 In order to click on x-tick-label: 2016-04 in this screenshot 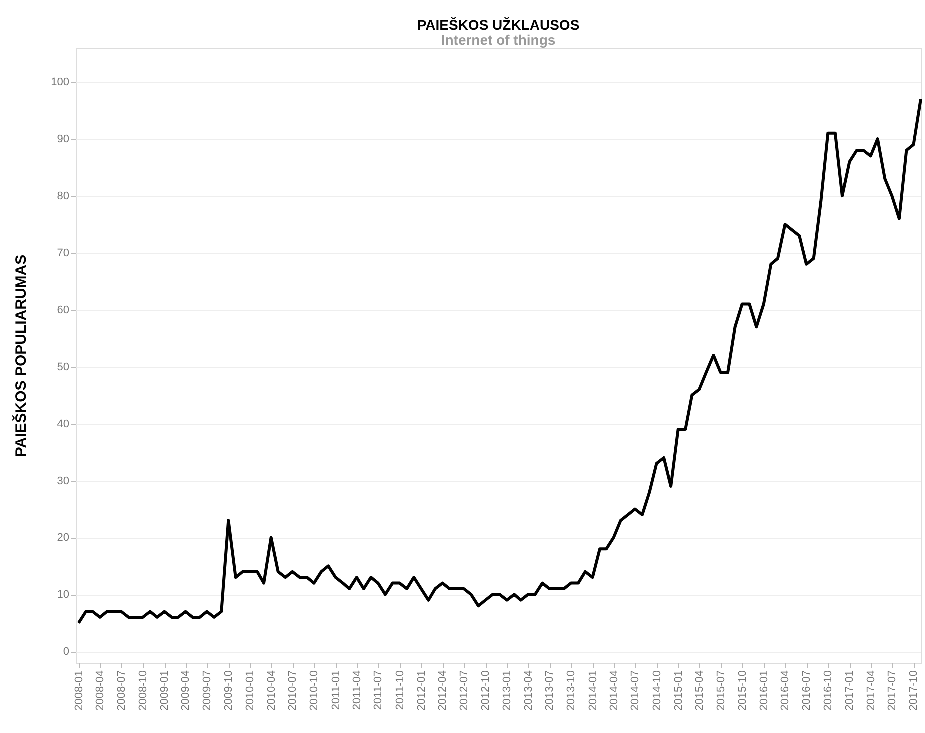, I will do `click(786, 690)`.